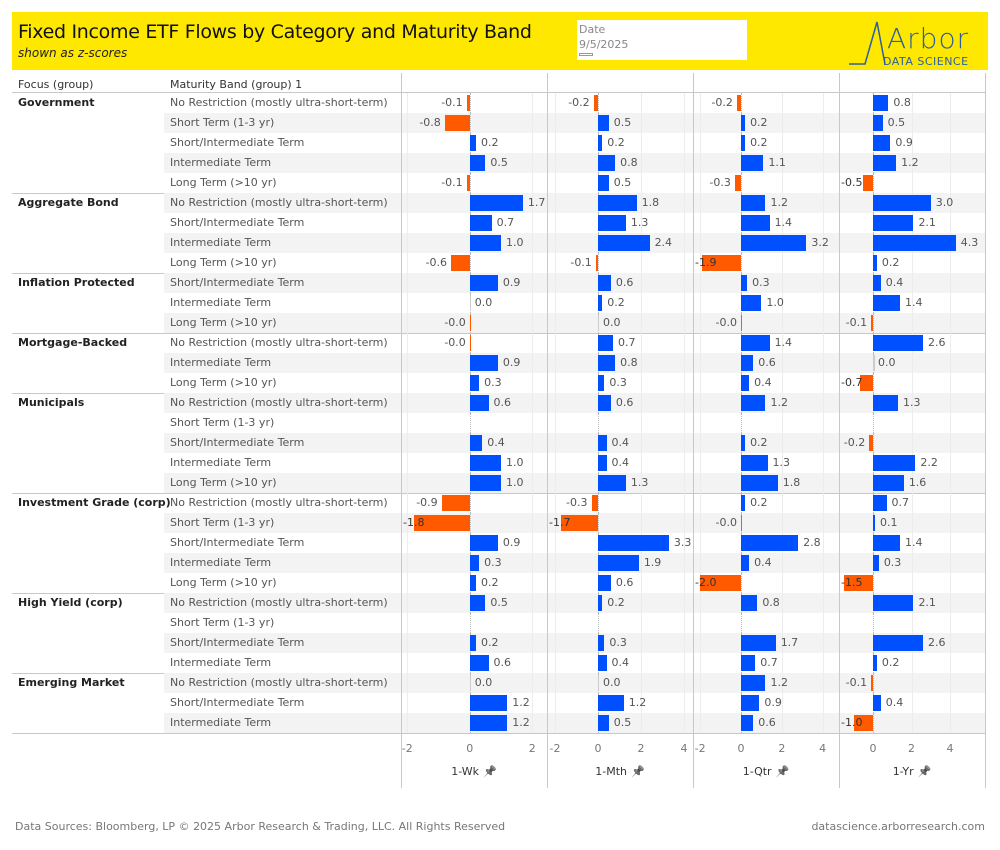 The width and height of the screenshot is (1000, 850). I want to click on date-filter-value: 9/5/2025, so click(604, 44).